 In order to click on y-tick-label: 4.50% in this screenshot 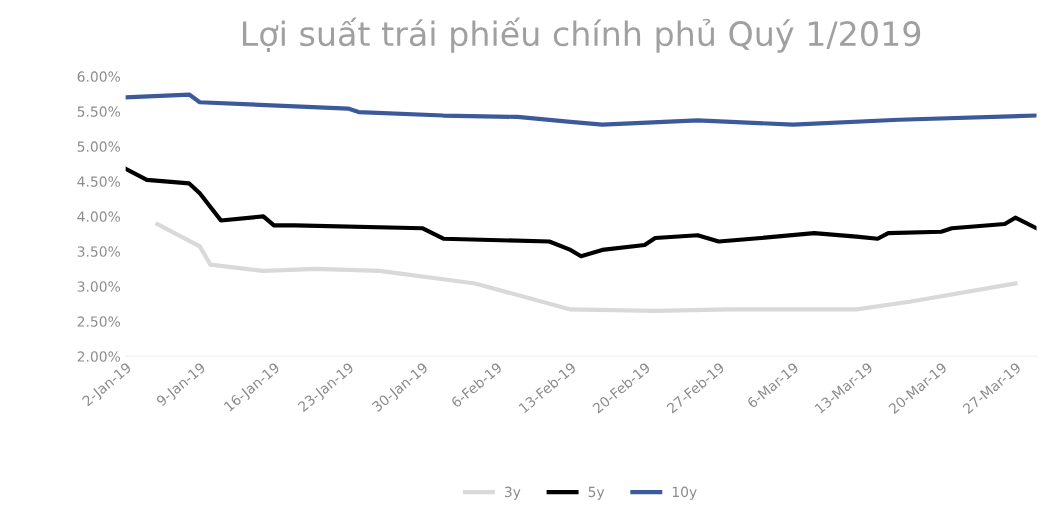, I will do `click(99, 181)`.